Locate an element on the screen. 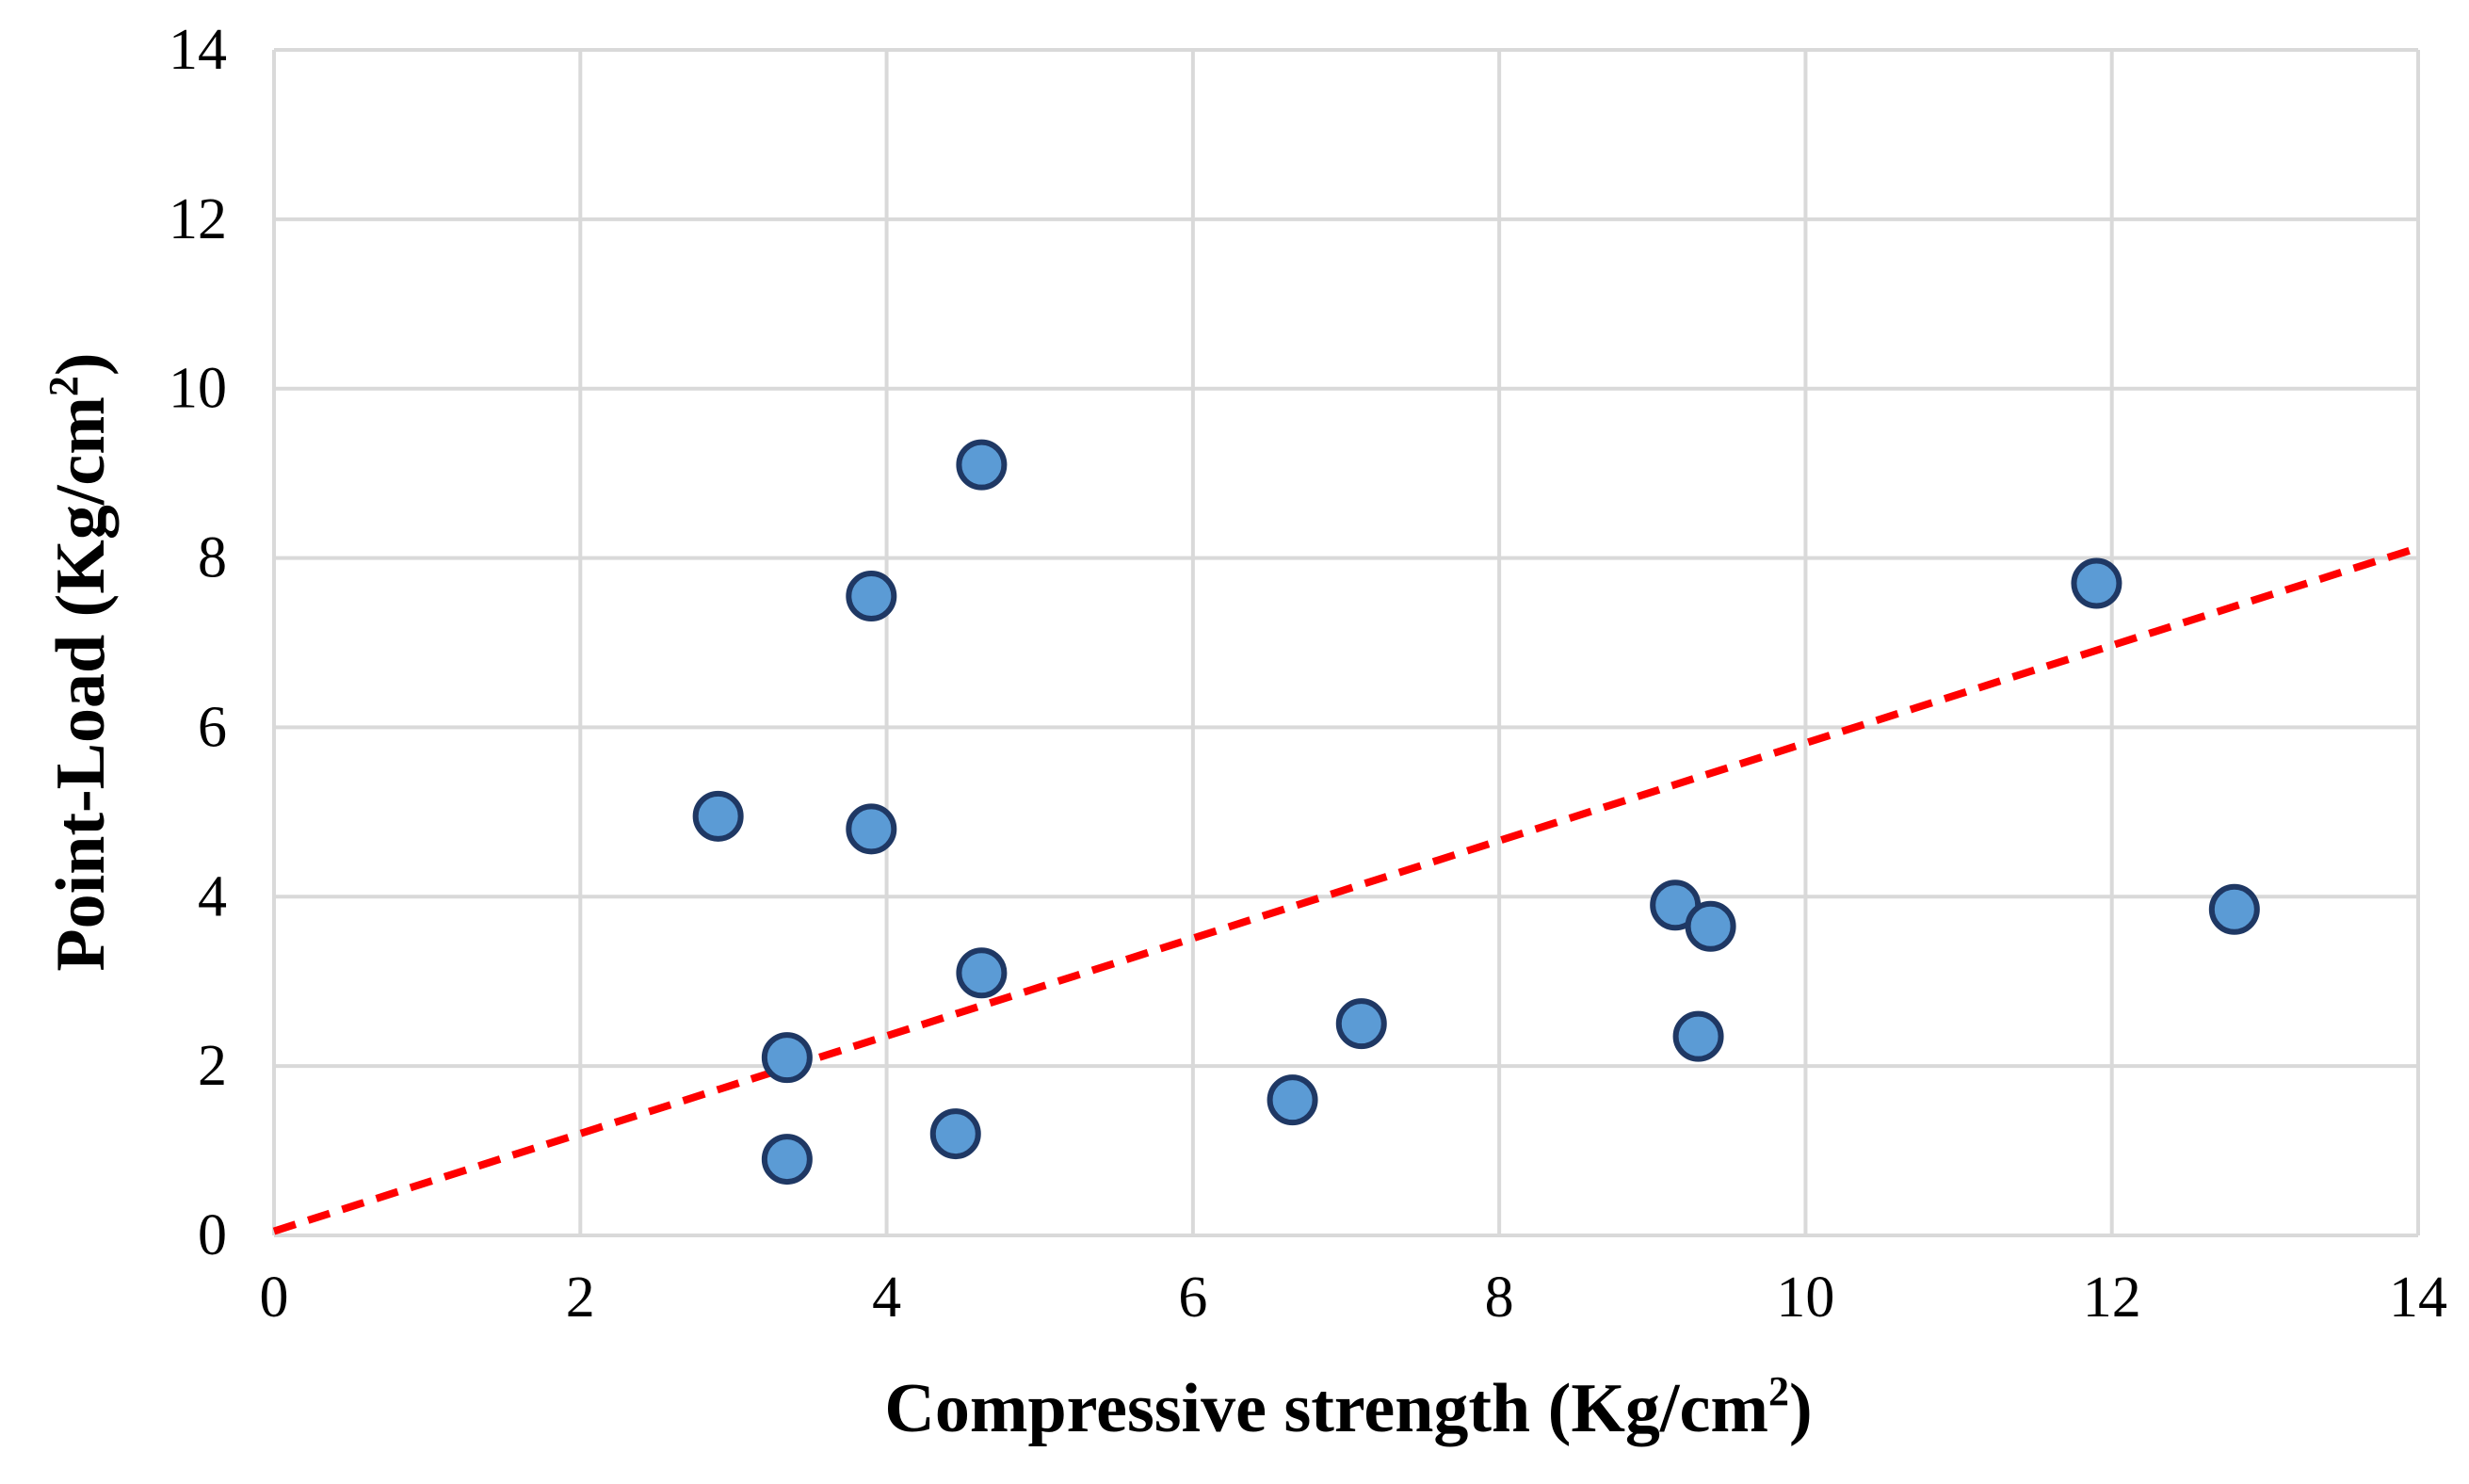 The height and width of the screenshot is (1484, 2469). x-tick-label: 8 is located at coordinates (1500, 1298).